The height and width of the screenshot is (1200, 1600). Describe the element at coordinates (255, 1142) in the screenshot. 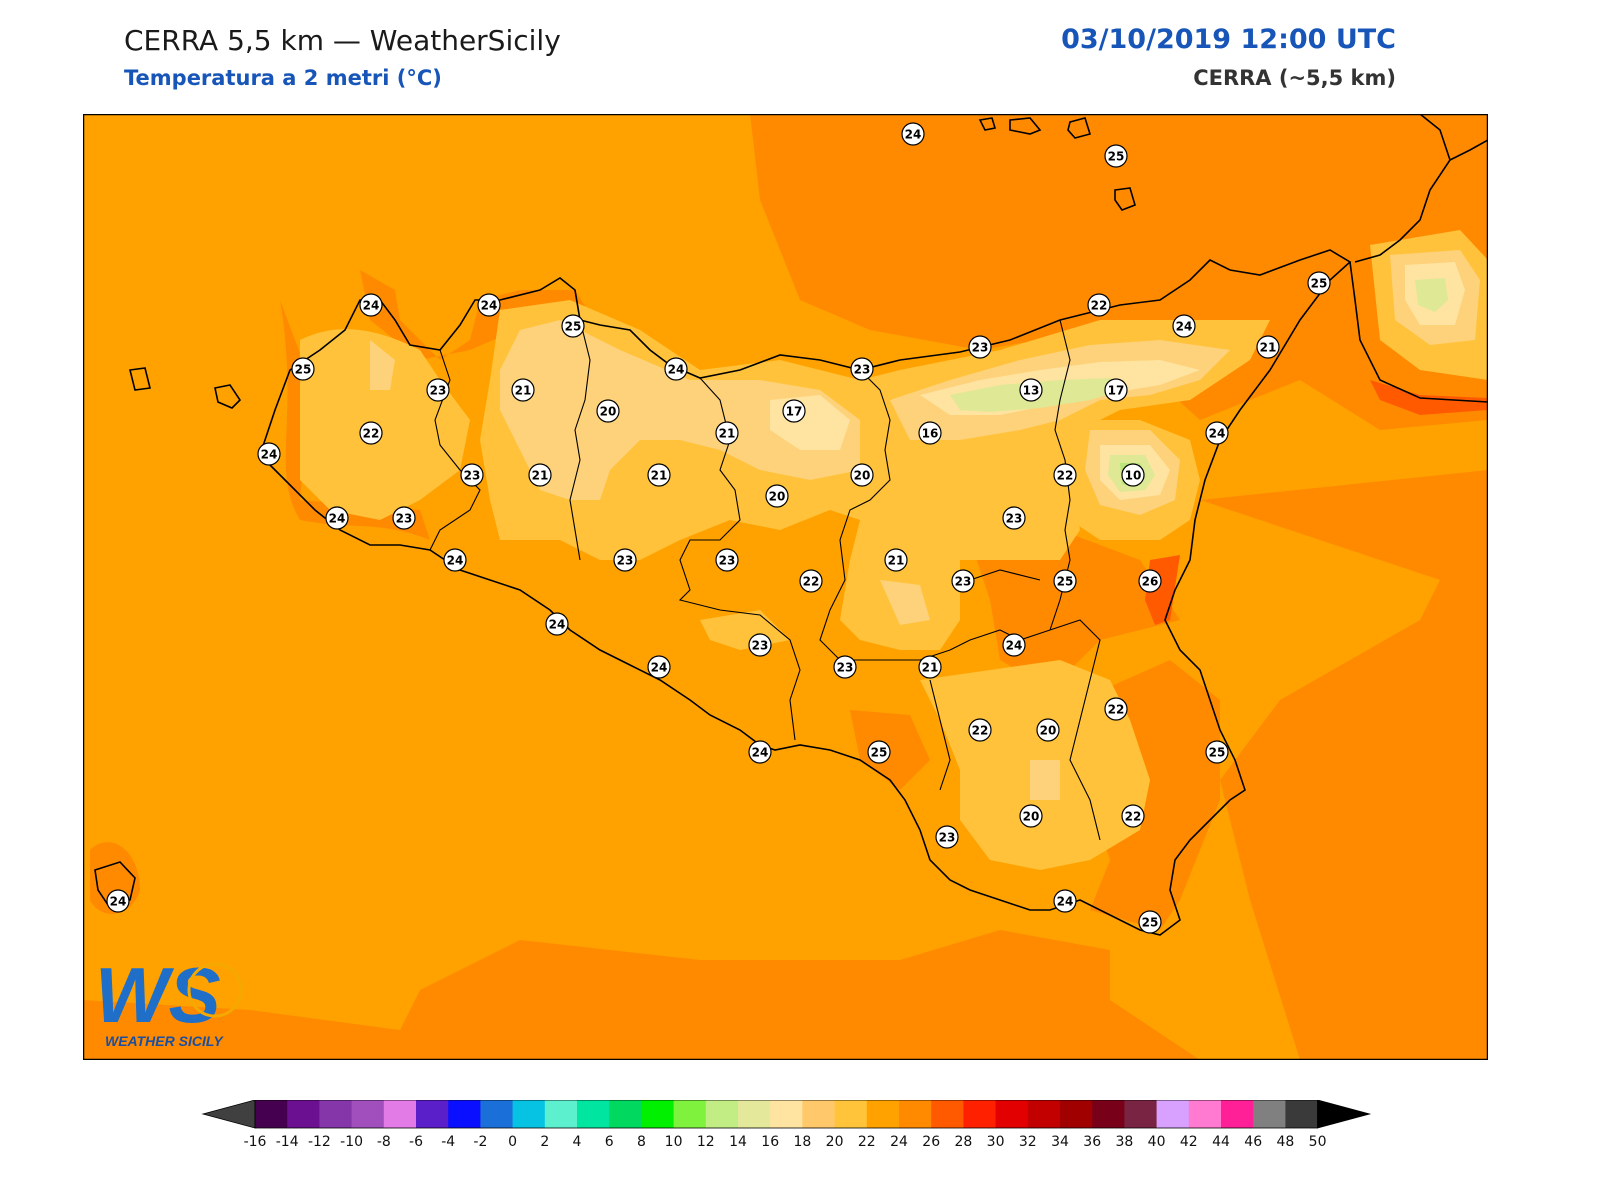

I see `colorbar-tick-label: -16` at that location.